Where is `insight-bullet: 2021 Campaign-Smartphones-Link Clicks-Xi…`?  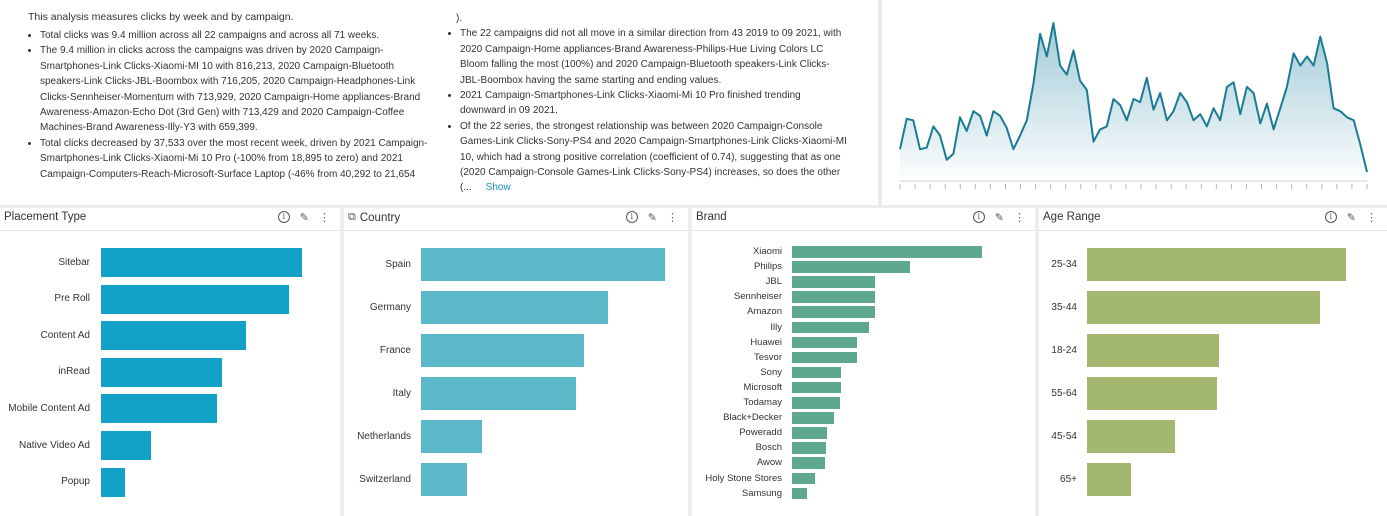
insight-bullet: 2021 Campaign-Smartphones-Link Clicks-Xi… is located at coordinates (654, 103).